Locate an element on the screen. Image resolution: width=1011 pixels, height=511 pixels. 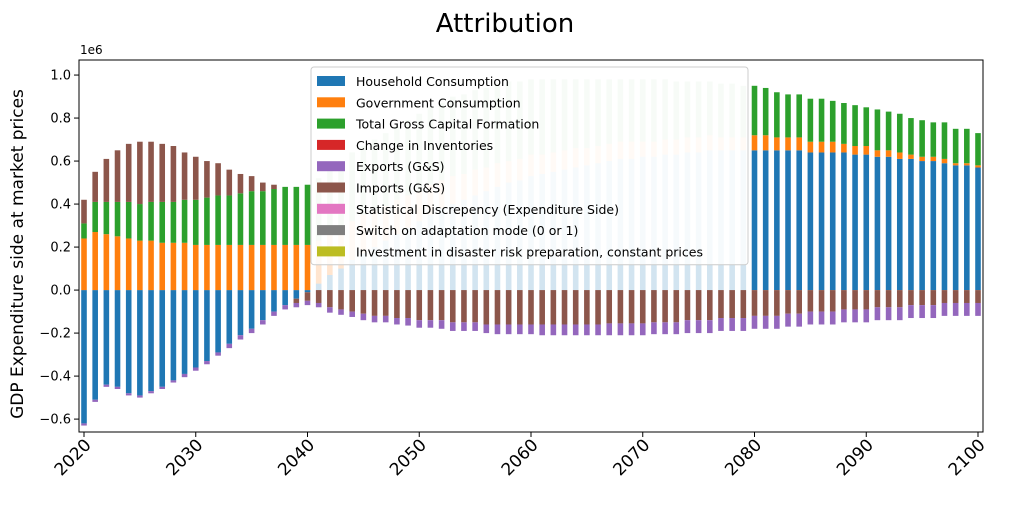
bar-segment-exp-2026 is located at coordinates (151, 392).